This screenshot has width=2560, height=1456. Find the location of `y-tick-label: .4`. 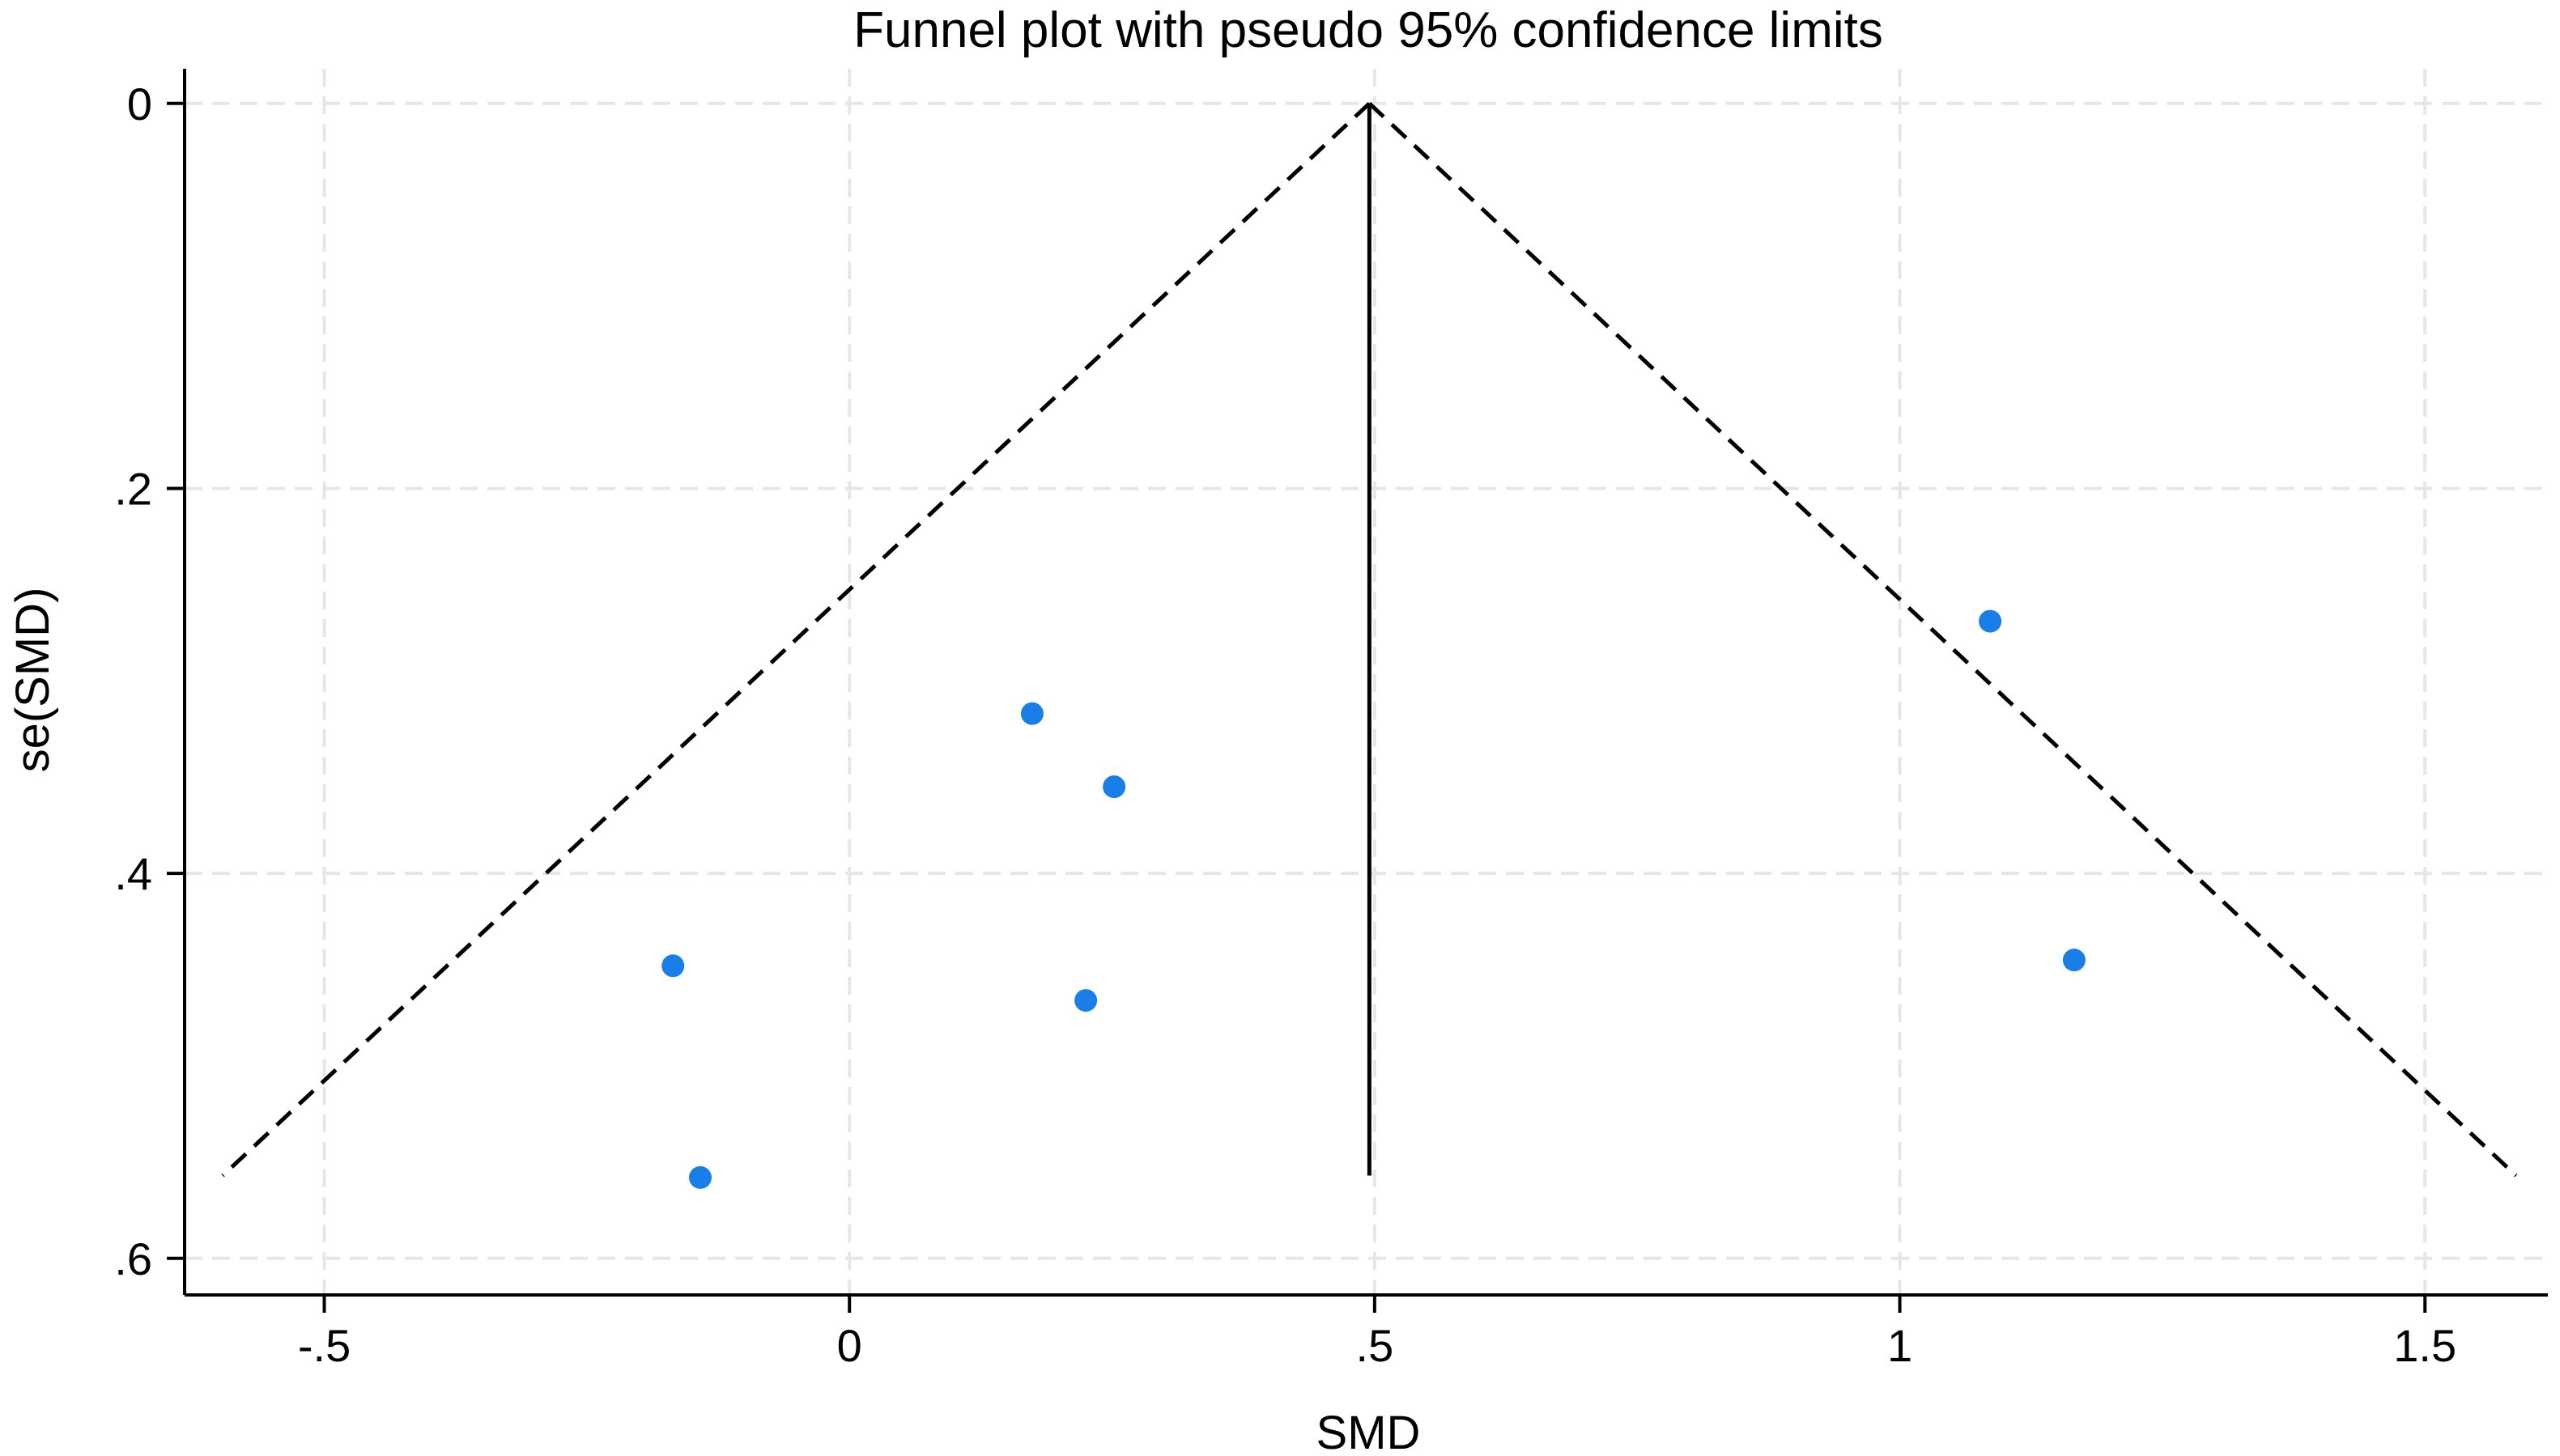

y-tick-label: .4 is located at coordinates (133, 874).